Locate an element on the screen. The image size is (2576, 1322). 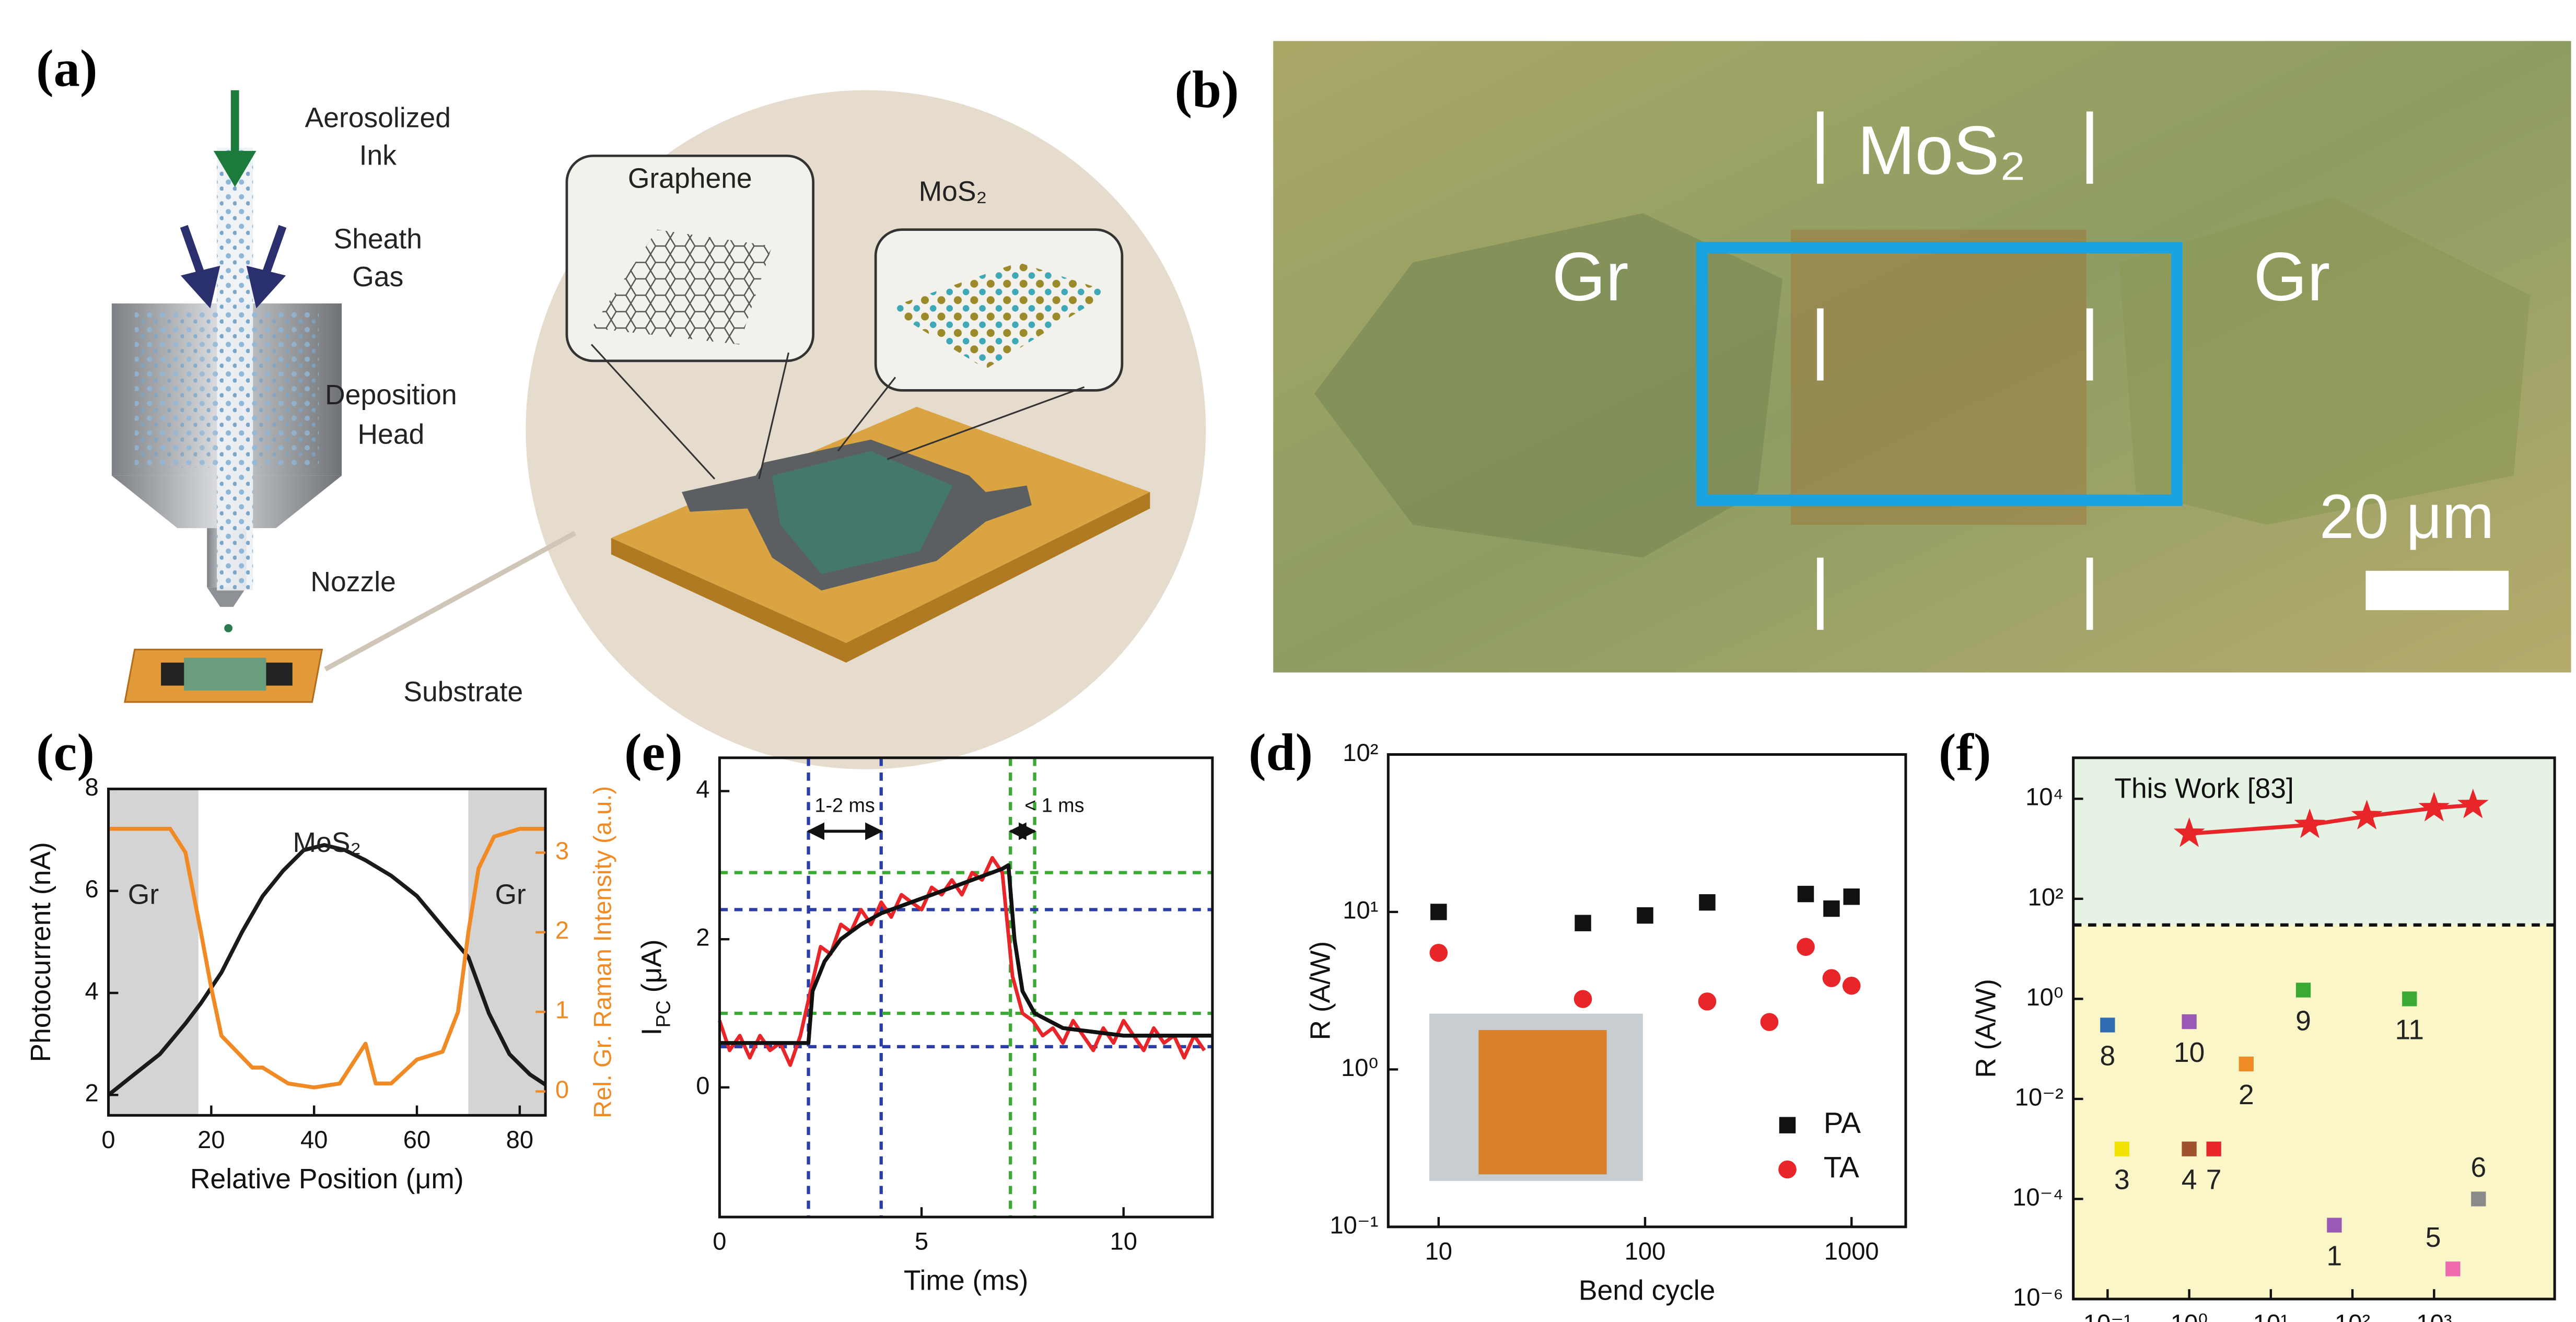
x-axis-label: Bend cycle is located at coordinates (1647, 1291).